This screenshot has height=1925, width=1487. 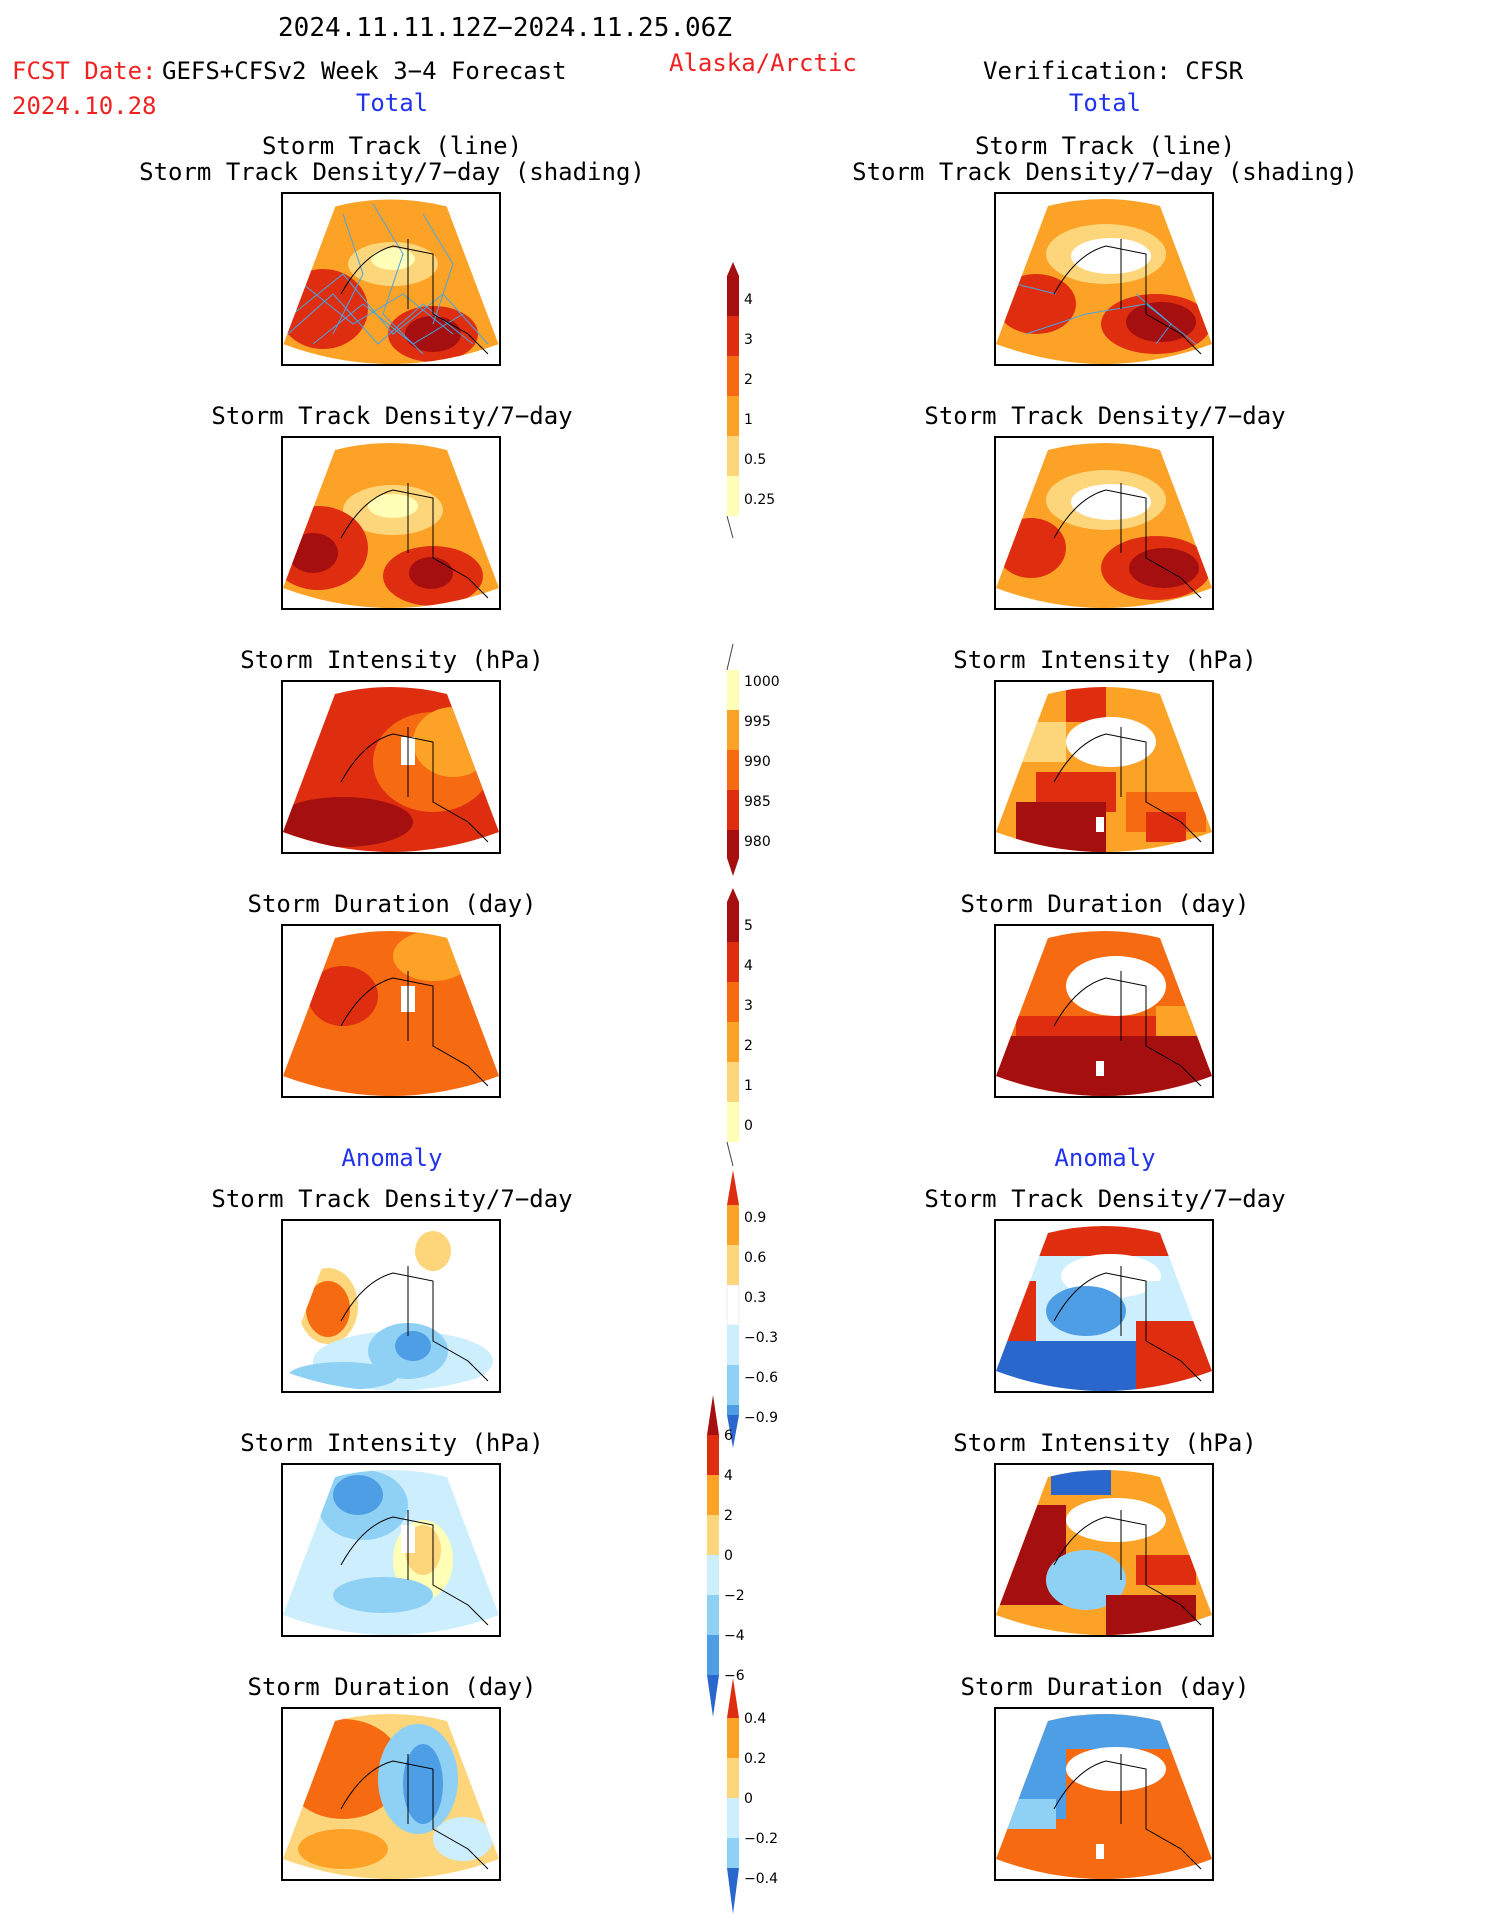 What do you see at coordinates (748, 1086) in the screenshot?
I see `duration-tick: 1` at bounding box center [748, 1086].